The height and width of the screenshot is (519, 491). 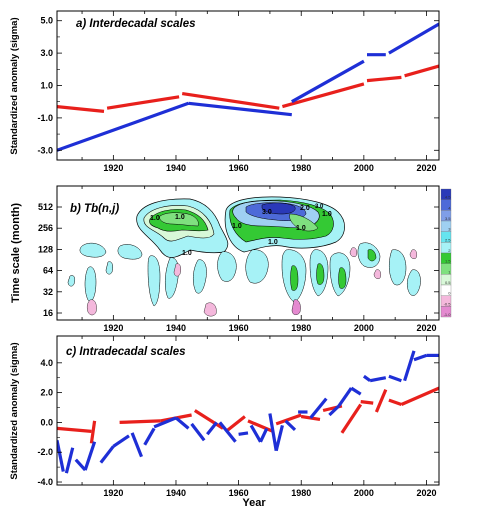 What do you see at coordinates (46, 422) in the screenshot?
I see `y-tick-label: 0.0` at bounding box center [46, 422].